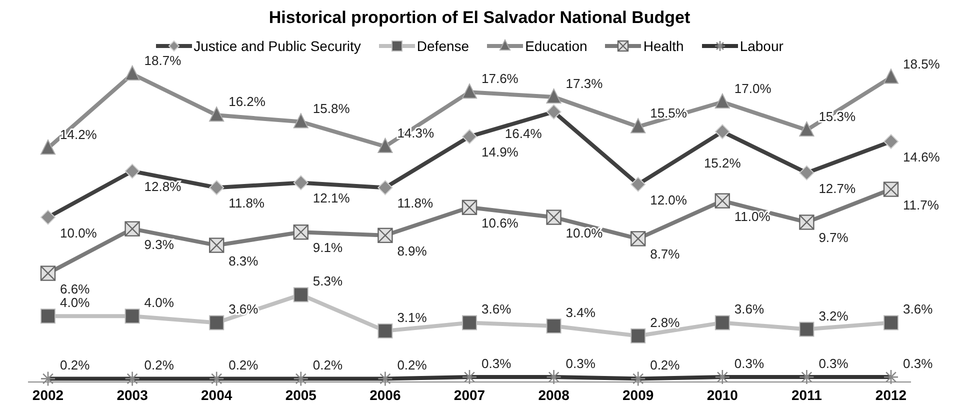 The height and width of the screenshot is (418, 959). Describe the element at coordinates (132, 394) in the screenshot. I see `x-tick-label: 2003` at that location.